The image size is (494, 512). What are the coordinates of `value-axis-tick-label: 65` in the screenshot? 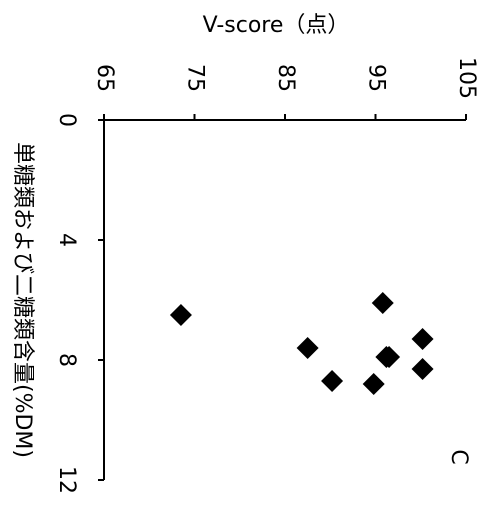 It's located at (104, 78).